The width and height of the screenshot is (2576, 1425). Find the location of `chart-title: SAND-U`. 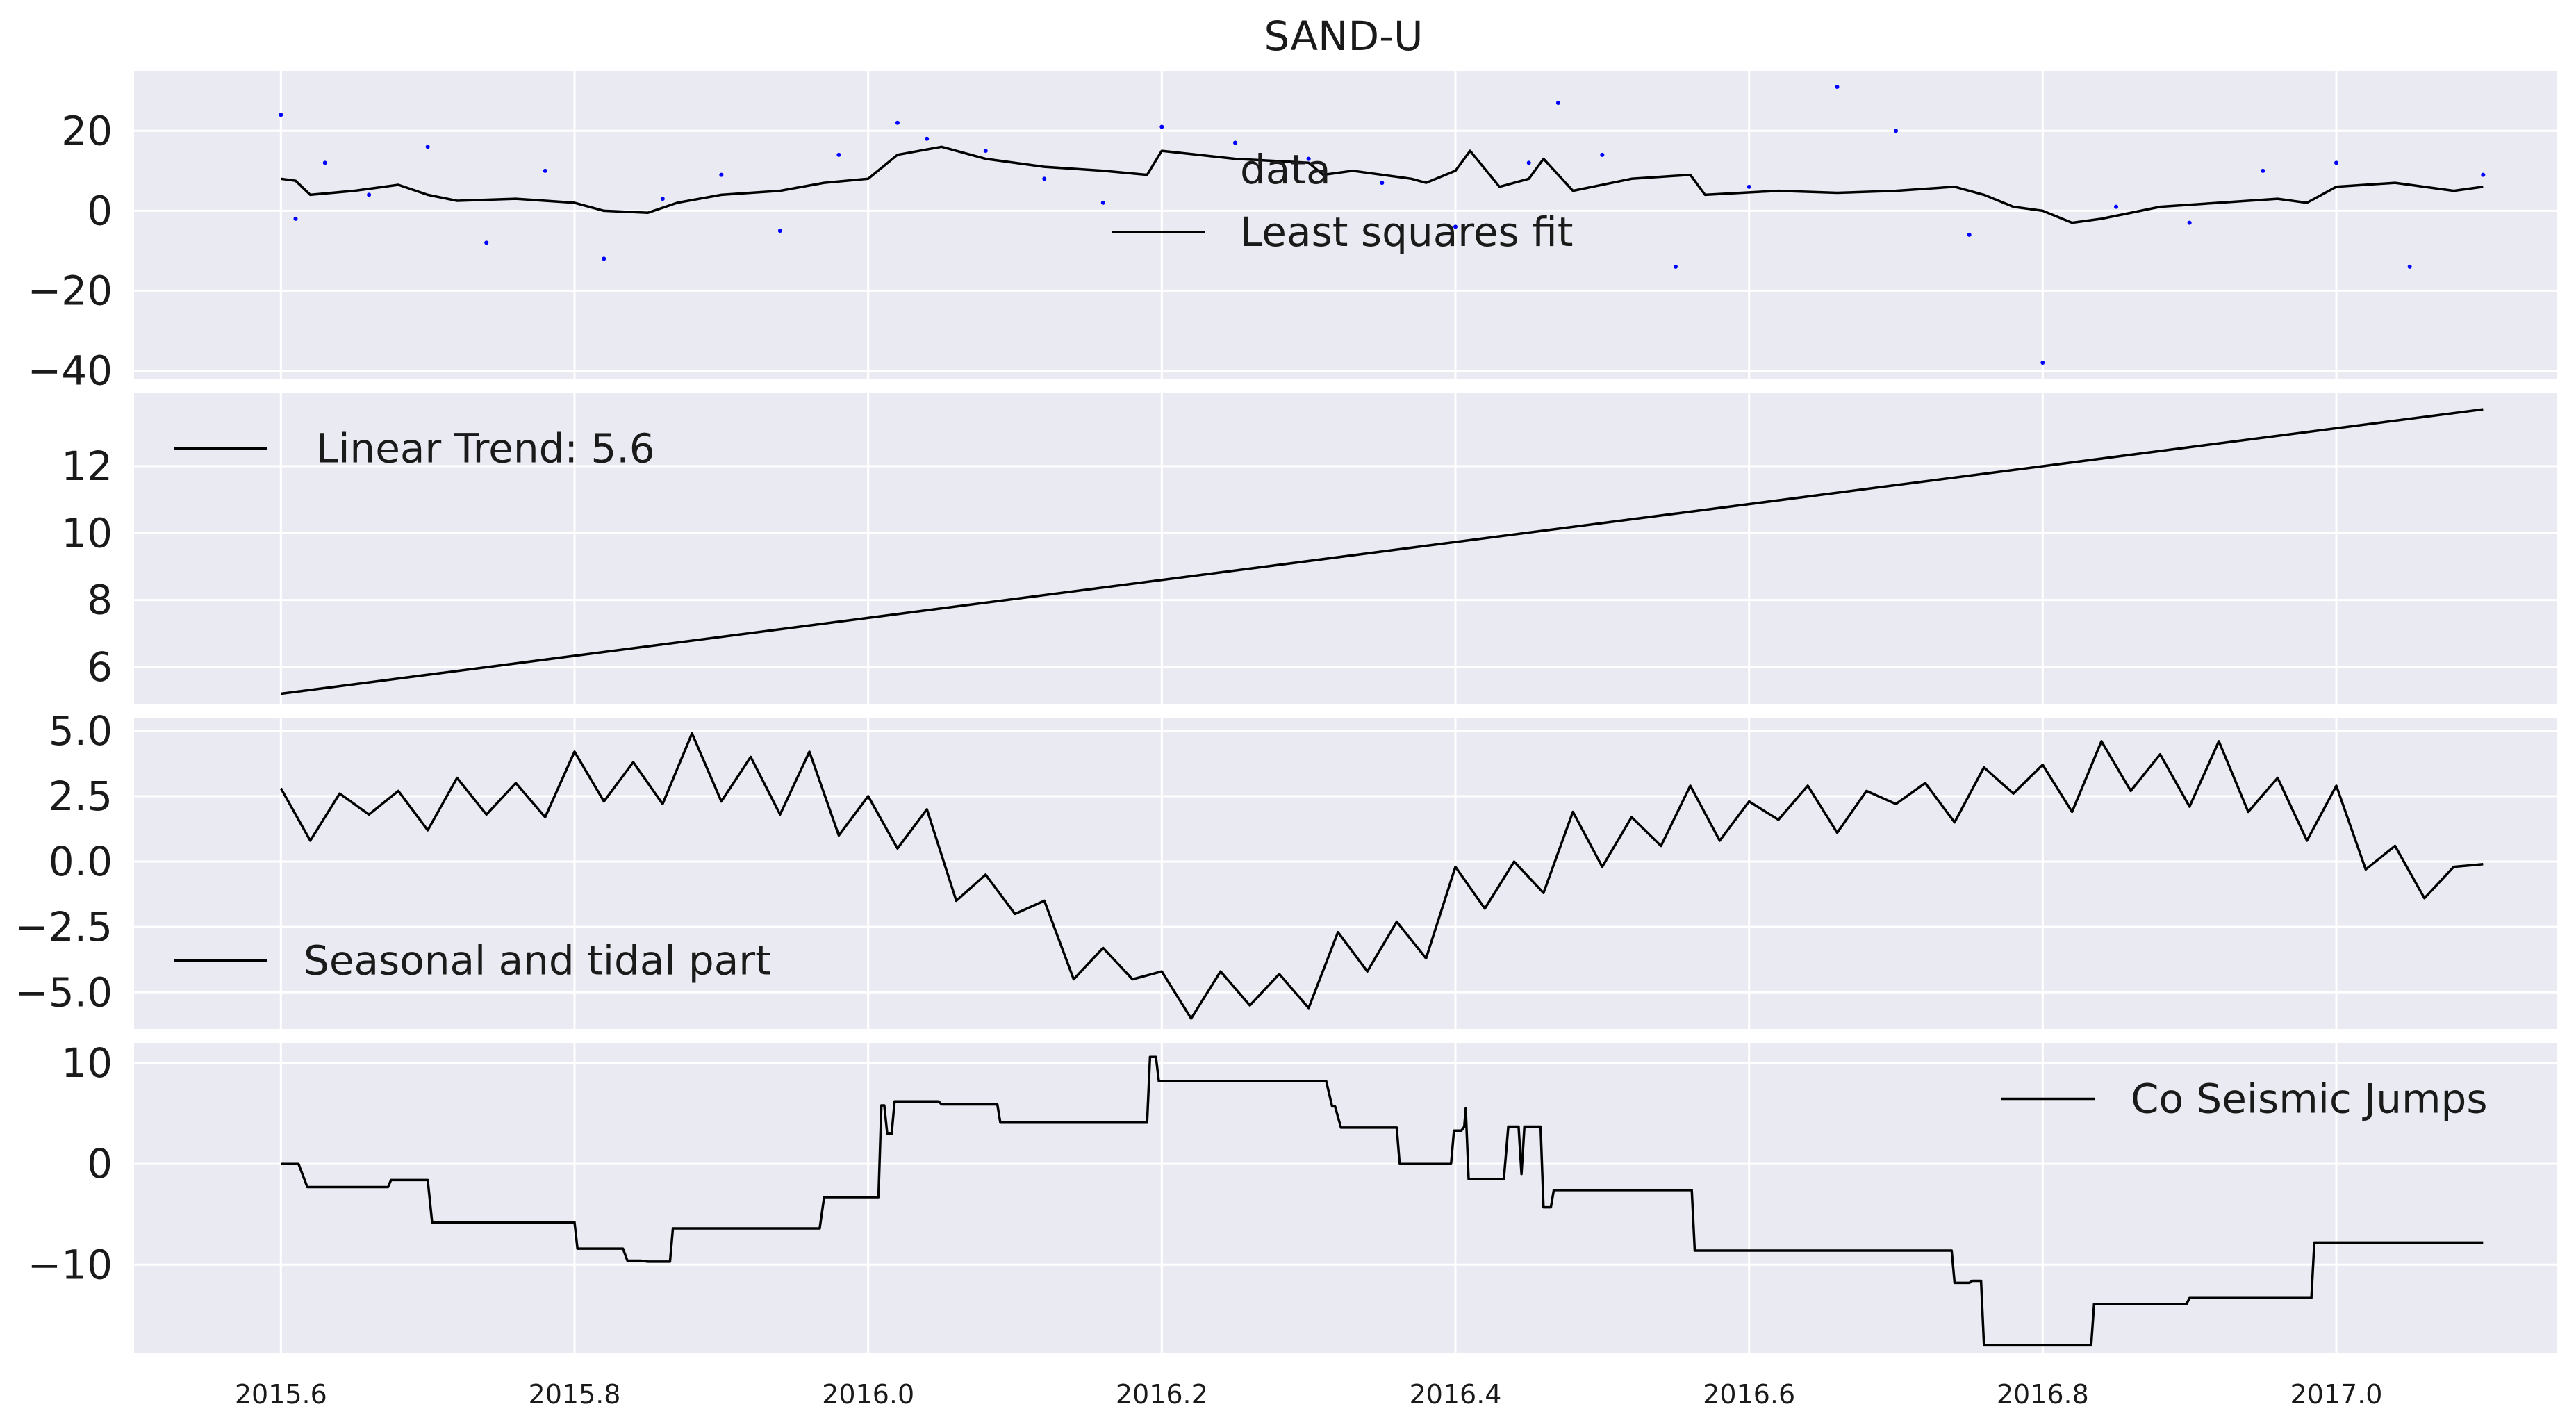

chart-title: SAND-U is located at coordinates (1344, 36).